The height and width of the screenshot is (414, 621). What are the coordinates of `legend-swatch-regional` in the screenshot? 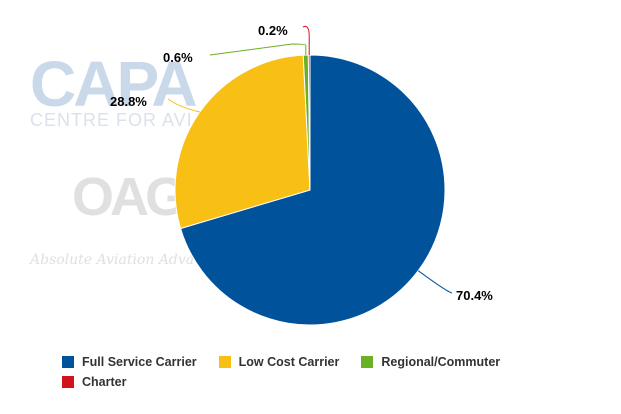 It's located at (367, 362).